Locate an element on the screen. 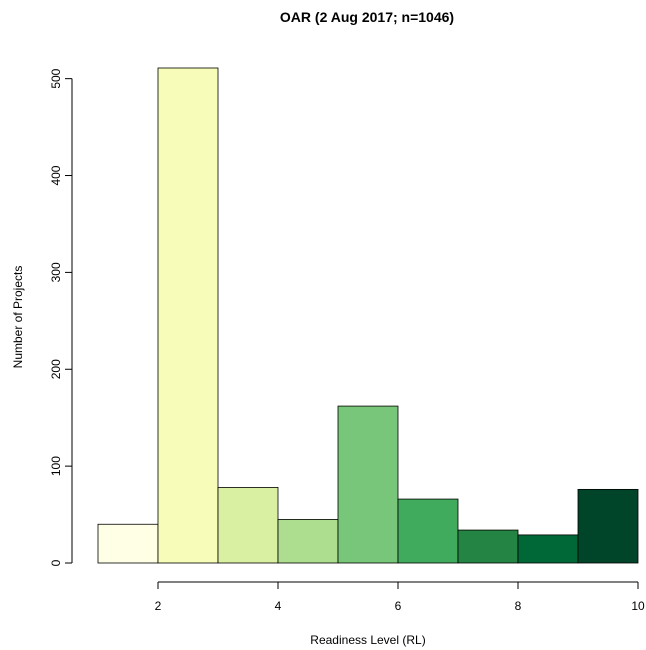  y-tick-label-300: 300 is located at coordinates (56, 272).